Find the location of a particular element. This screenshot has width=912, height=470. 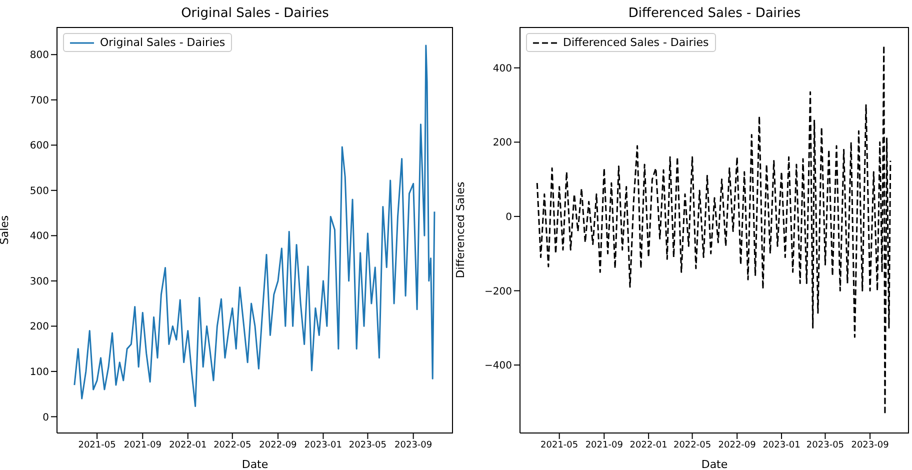

y-tick-label: 700 is located at coordinates (39, 100).